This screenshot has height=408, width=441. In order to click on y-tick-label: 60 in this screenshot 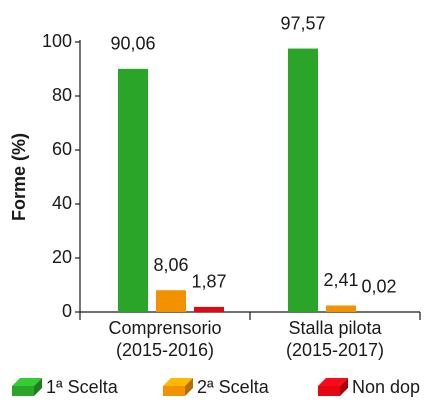, I will do `click(62, 149)`.